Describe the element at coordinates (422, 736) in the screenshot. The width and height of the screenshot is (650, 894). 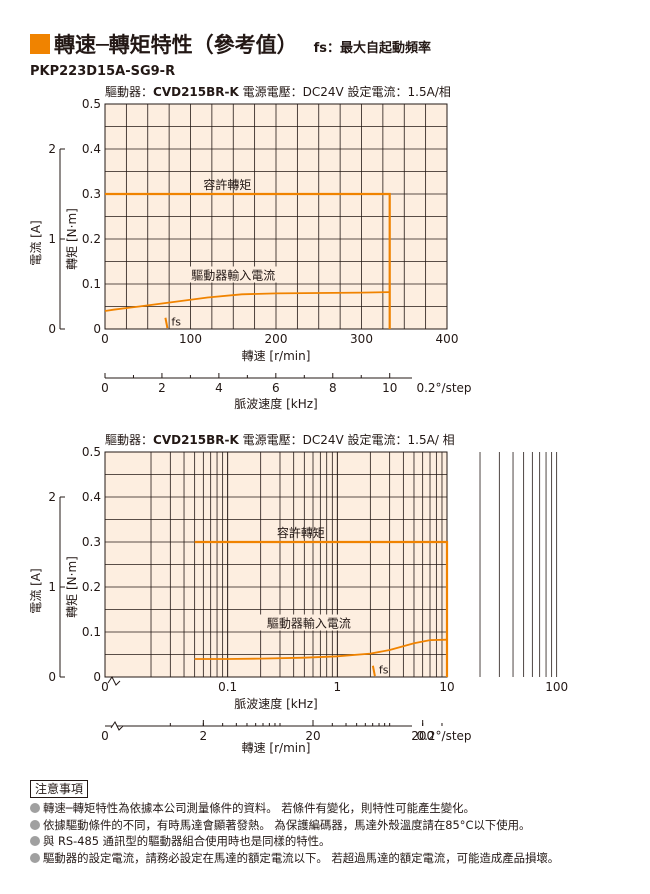
I see `secondary-tick-label: 200` at that location.